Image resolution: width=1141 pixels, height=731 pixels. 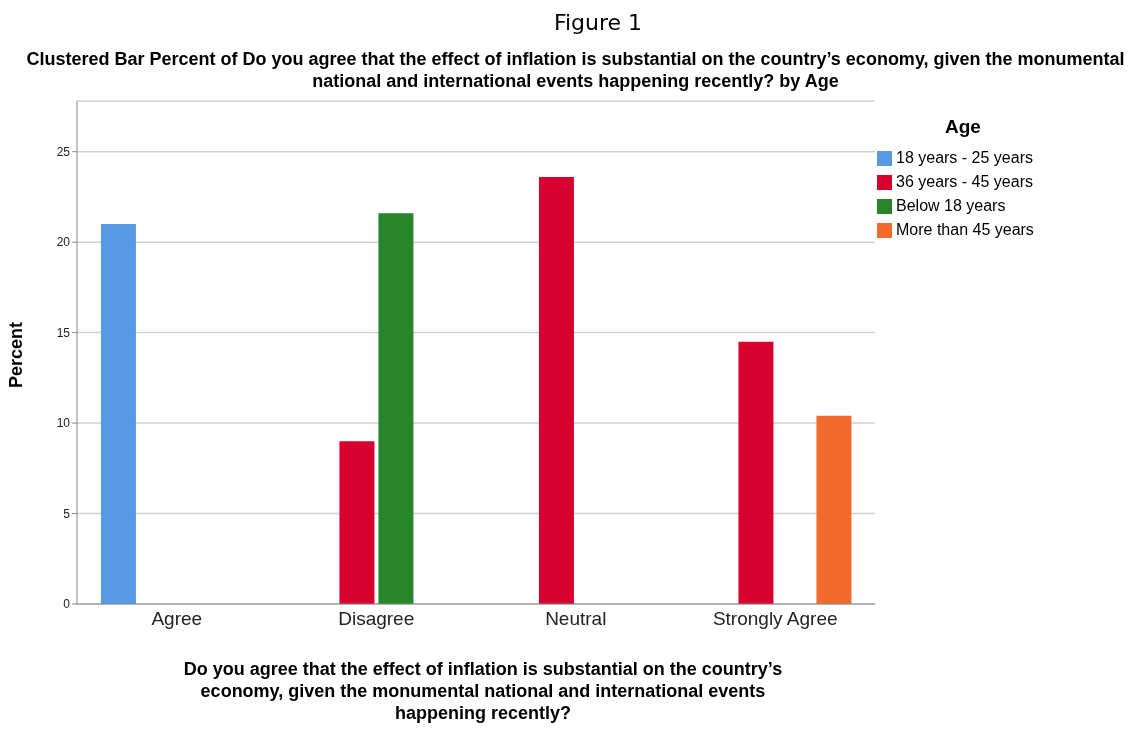 I want to click on legend-label: Below 18 years, so click(x=951, y=206).